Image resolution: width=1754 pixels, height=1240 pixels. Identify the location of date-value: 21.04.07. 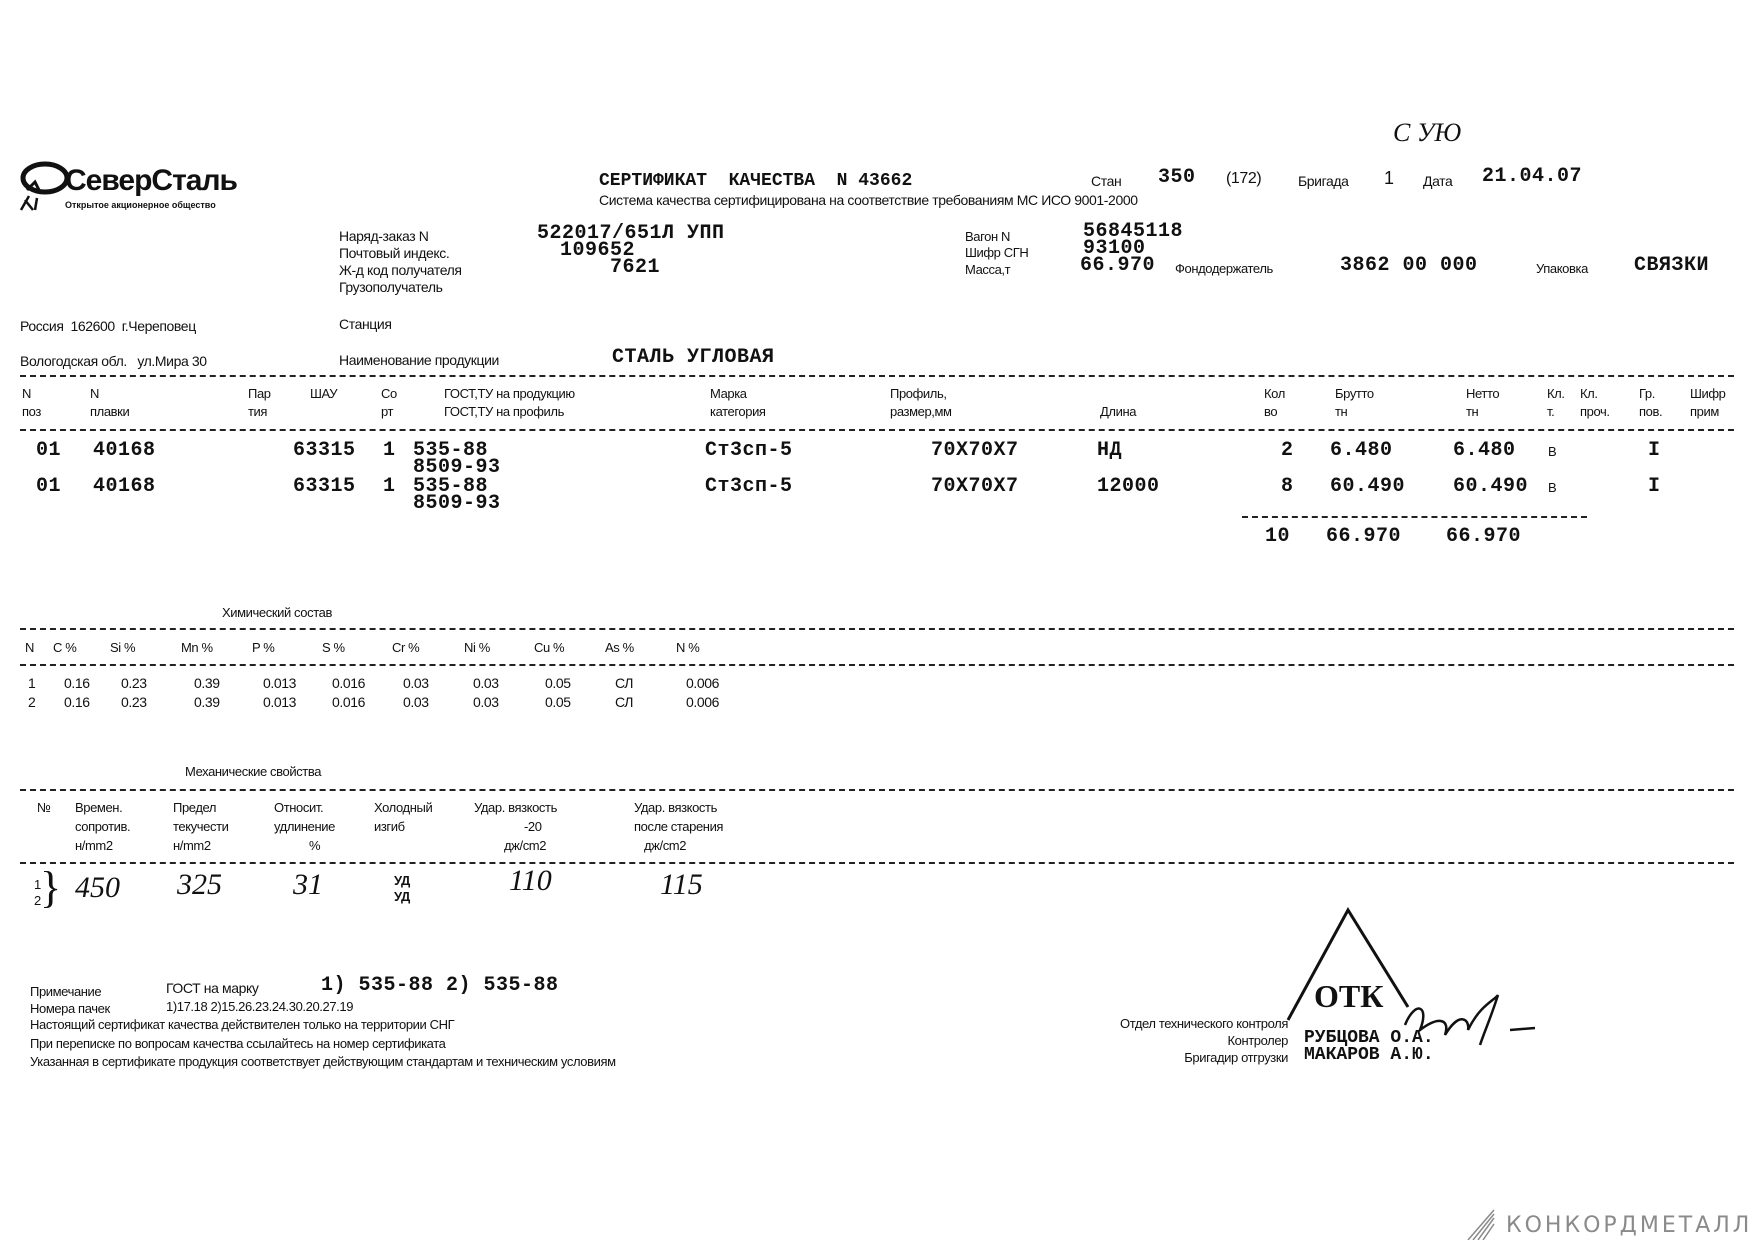
(1532, 176).